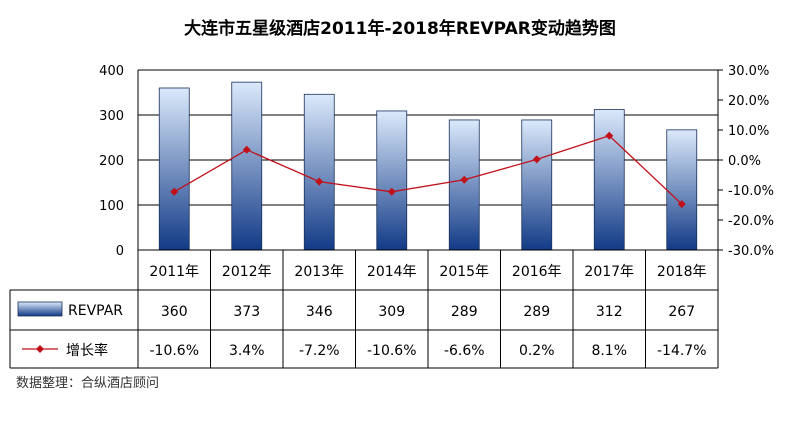 The height and width of the screenshot is (422, 800). I want to click on line-value-label: -7.2%, so click(319, 351).